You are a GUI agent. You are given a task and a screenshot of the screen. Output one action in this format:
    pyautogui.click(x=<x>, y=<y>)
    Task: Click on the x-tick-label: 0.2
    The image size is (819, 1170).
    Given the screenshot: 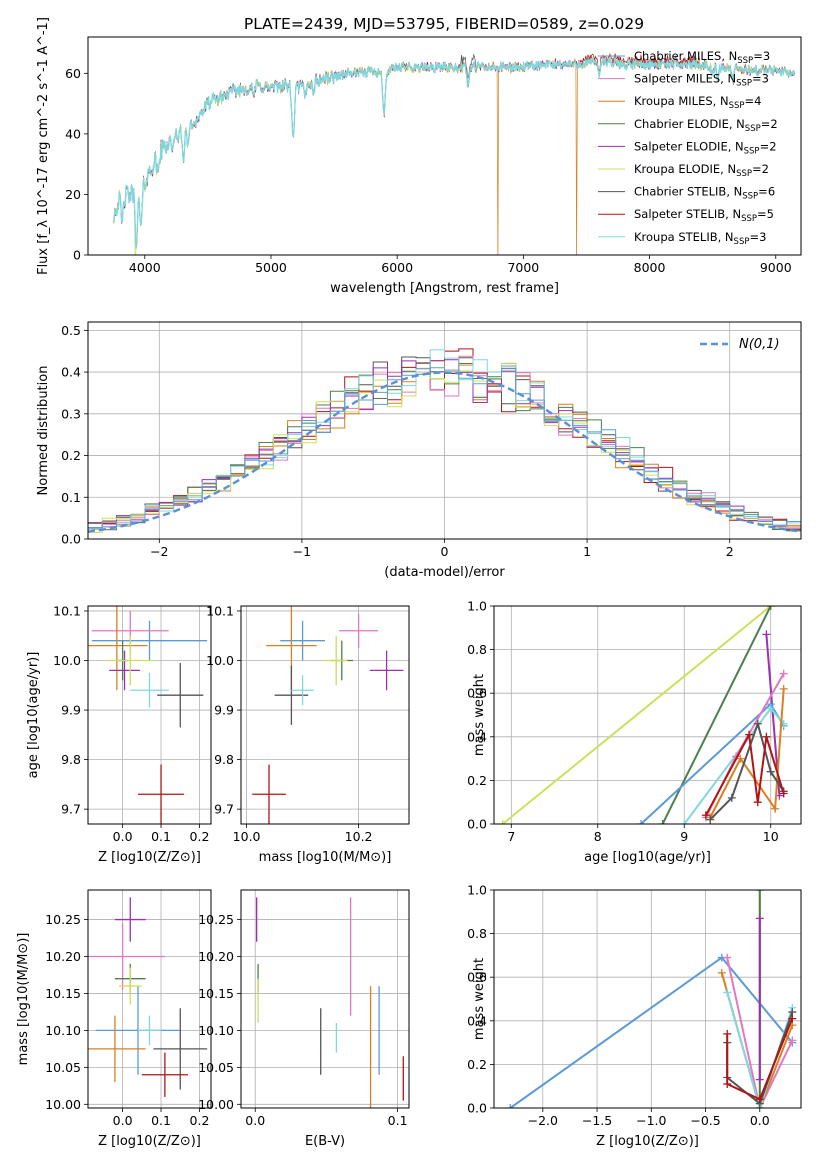 What is the action you would take?
    pyautogui.click(x=200, y=1120)
    